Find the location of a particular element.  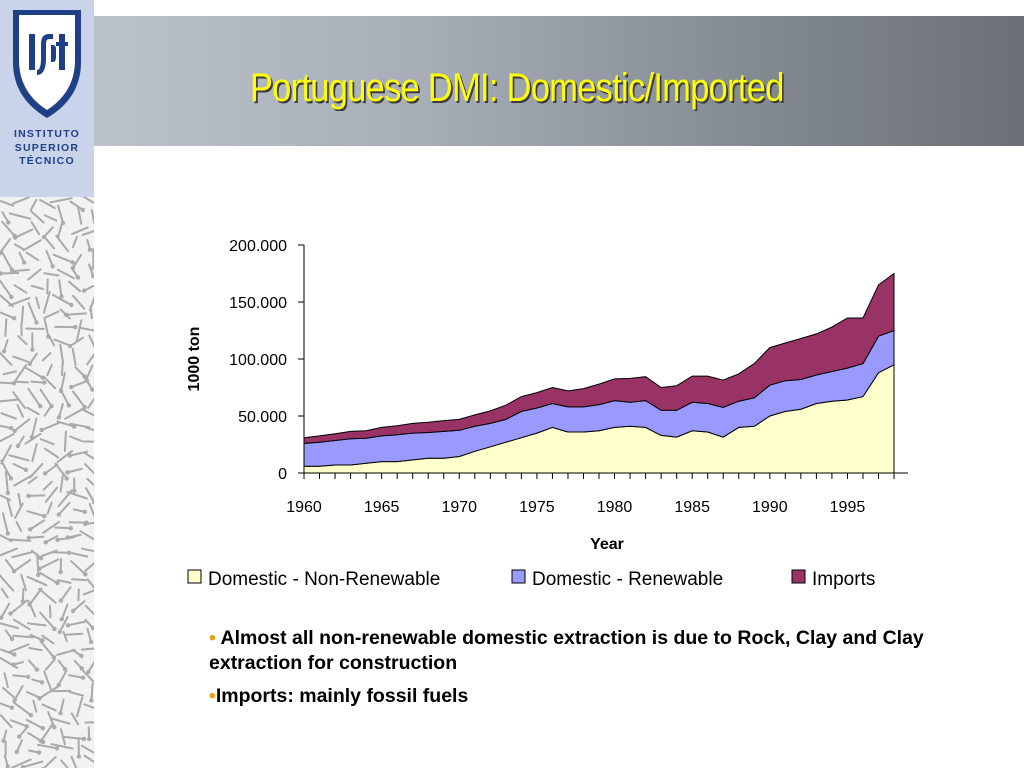

y-tick-label: 0 is located at coordinates (282, 474).